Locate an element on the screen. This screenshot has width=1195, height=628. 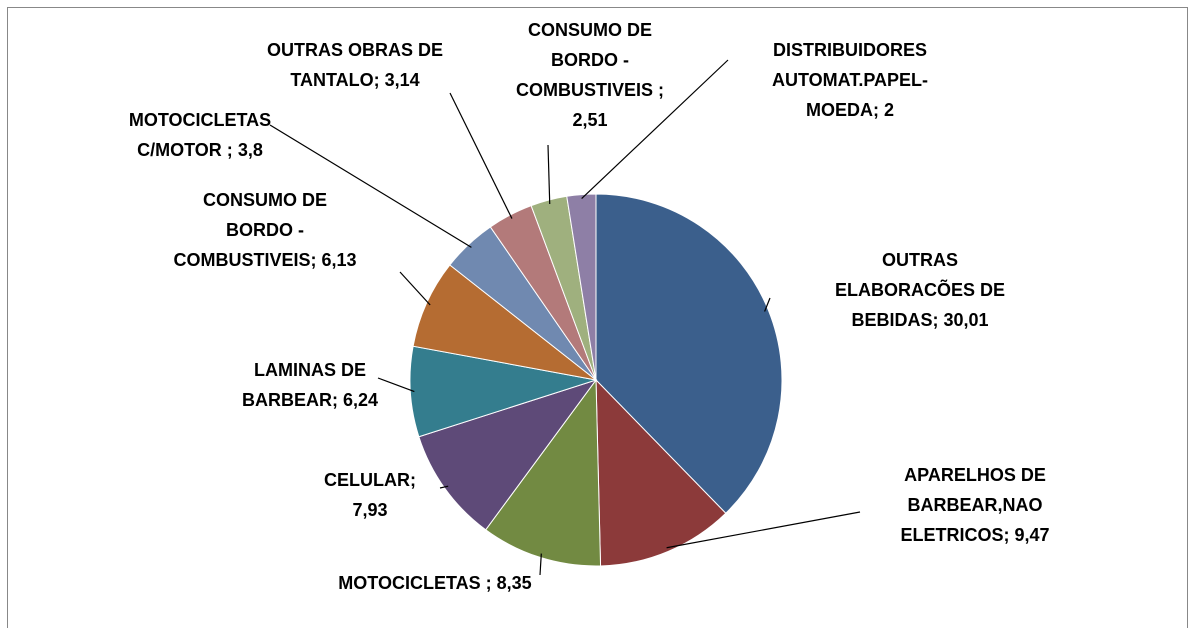
data-label: OUTRAS OBRAS DE TANTALO; 3,14 is located at coordinates (355, 65).